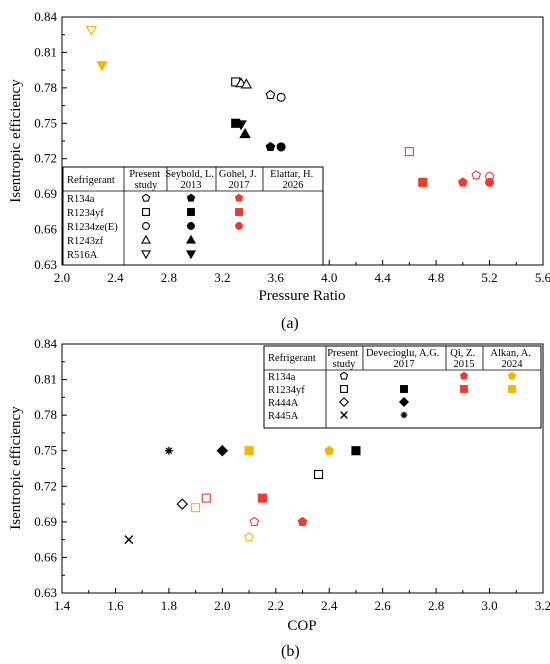  Describe the element at coordinates (191, 197) in the screenshot. I see `chart-a-legend-marker-pentagon` at that location.